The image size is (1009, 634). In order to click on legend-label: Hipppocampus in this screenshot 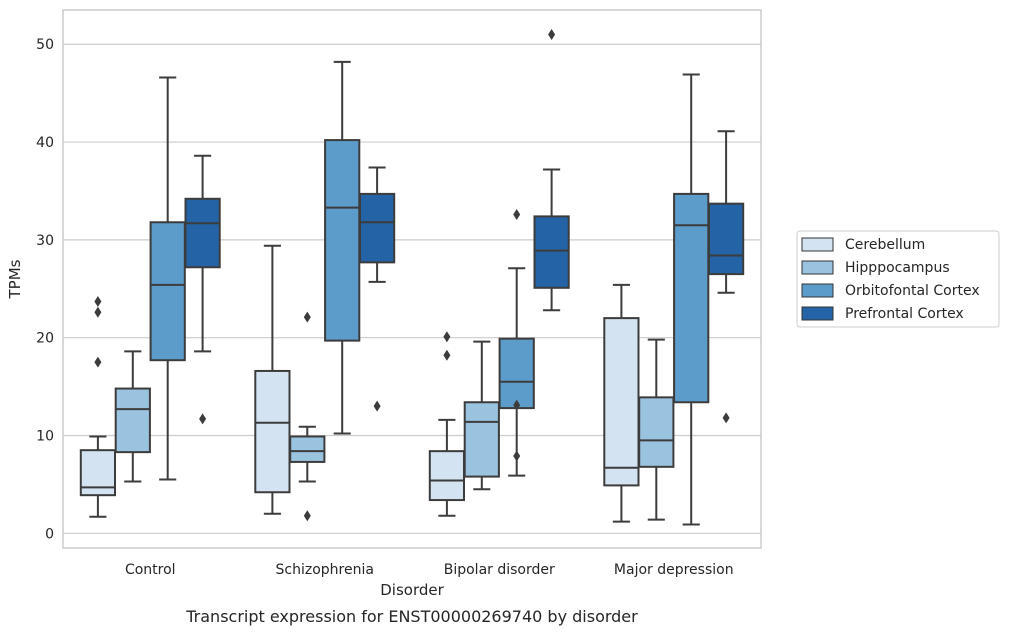, I will do `click(897, 268)`.